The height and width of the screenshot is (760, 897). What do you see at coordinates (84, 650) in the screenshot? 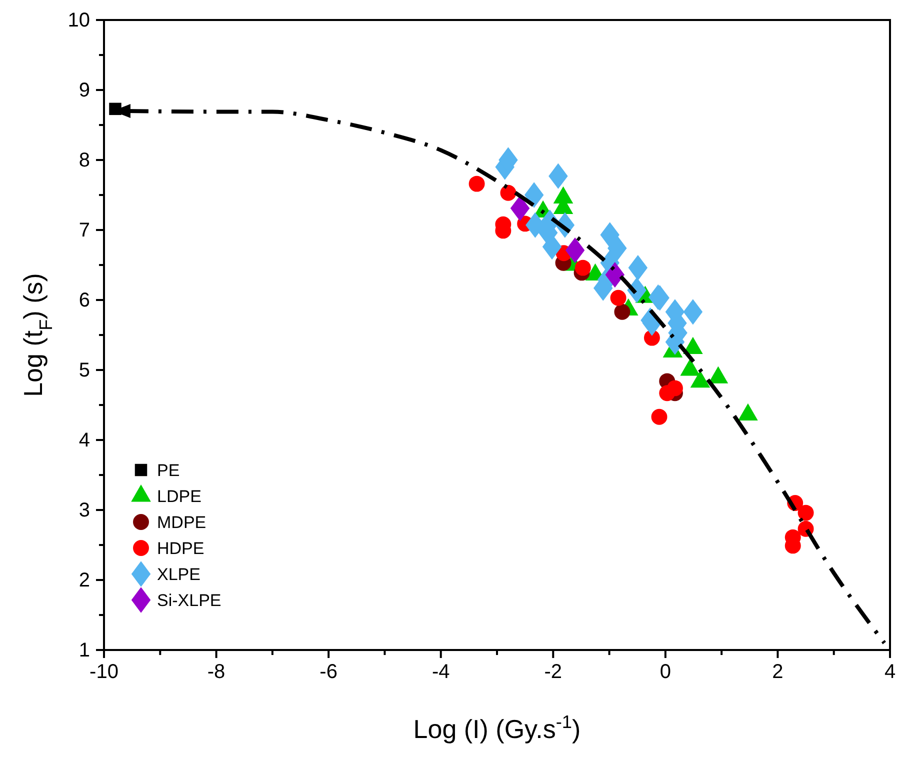
I see `y-tick-label: 1` at bounding box center [84, 650].